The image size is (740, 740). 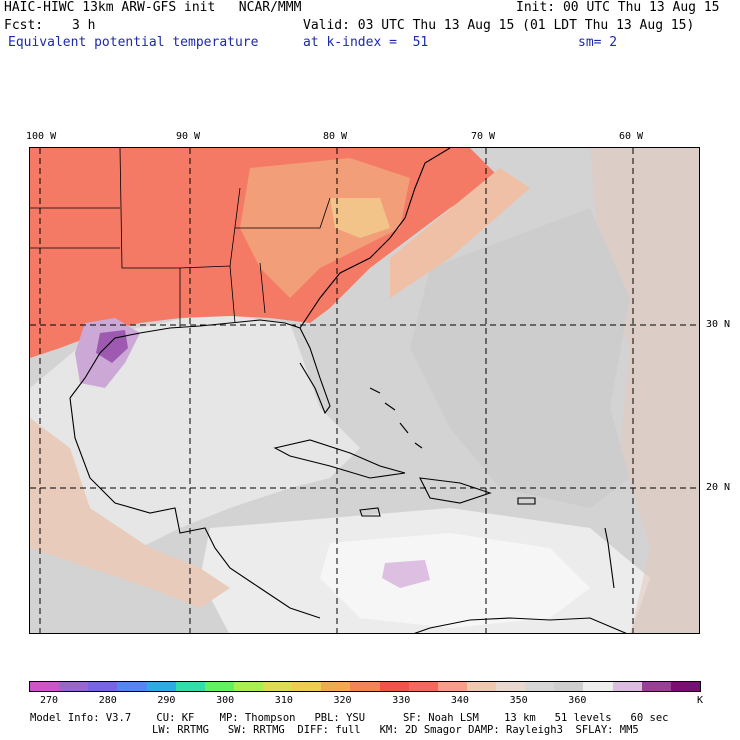 I want to click on lesser-antilles, so click(x=609, y=558).